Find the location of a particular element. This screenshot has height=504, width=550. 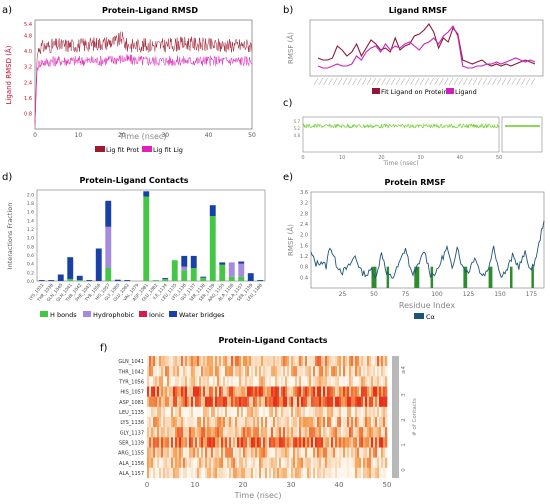

y-tick-label: 4.8 is located at coordinates (28, 37).